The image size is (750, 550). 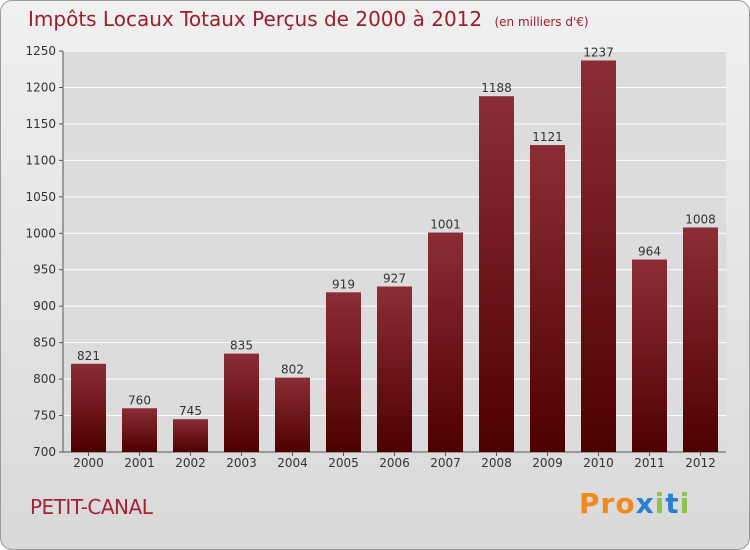 I want to click on y-tick-label: 1200, so click(x=40, y=87).